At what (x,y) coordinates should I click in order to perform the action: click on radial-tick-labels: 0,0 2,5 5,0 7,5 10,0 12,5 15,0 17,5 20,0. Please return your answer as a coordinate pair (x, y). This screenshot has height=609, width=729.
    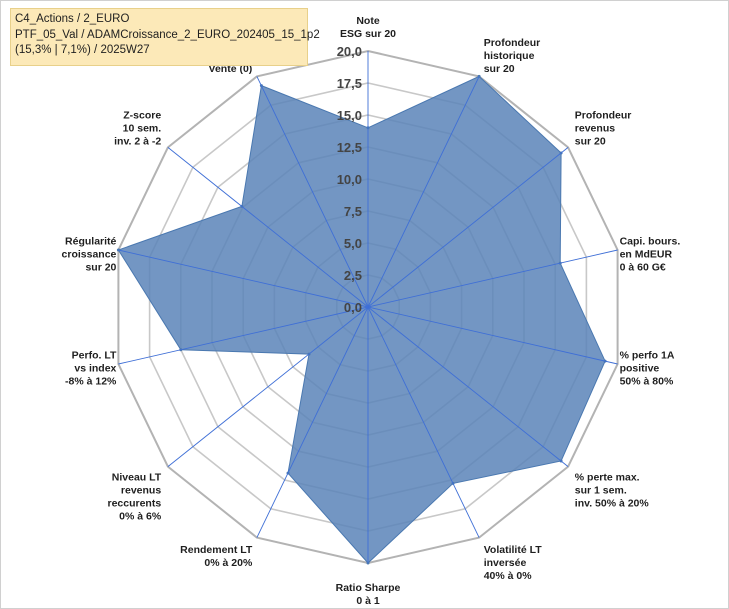
    Looking at the image, I should click on (349, 179).